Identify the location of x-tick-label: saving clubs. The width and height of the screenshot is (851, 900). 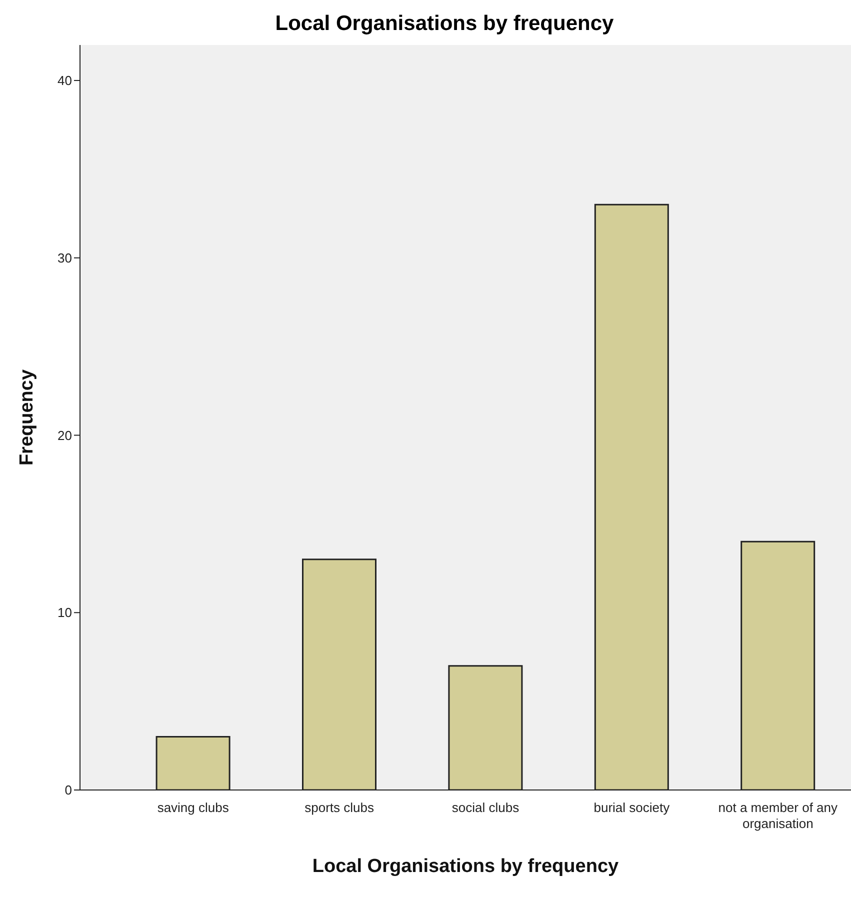
(193, 807).